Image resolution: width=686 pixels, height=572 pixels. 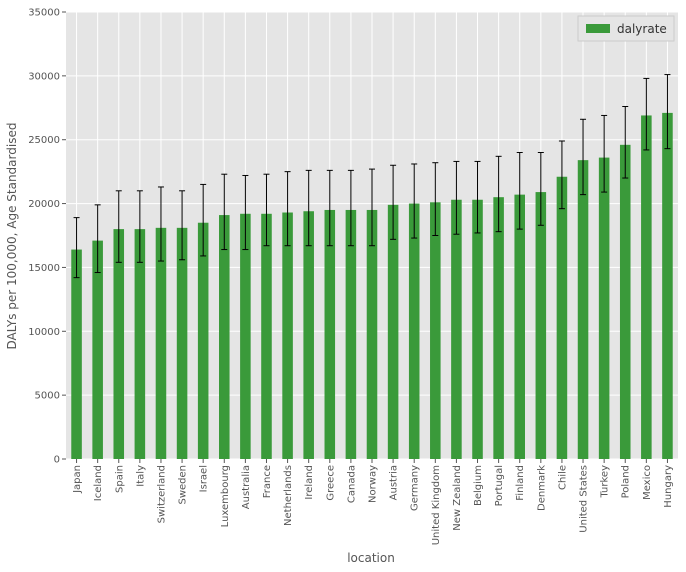 I want to click on bar-switzerland, so click(x=161, y=343).